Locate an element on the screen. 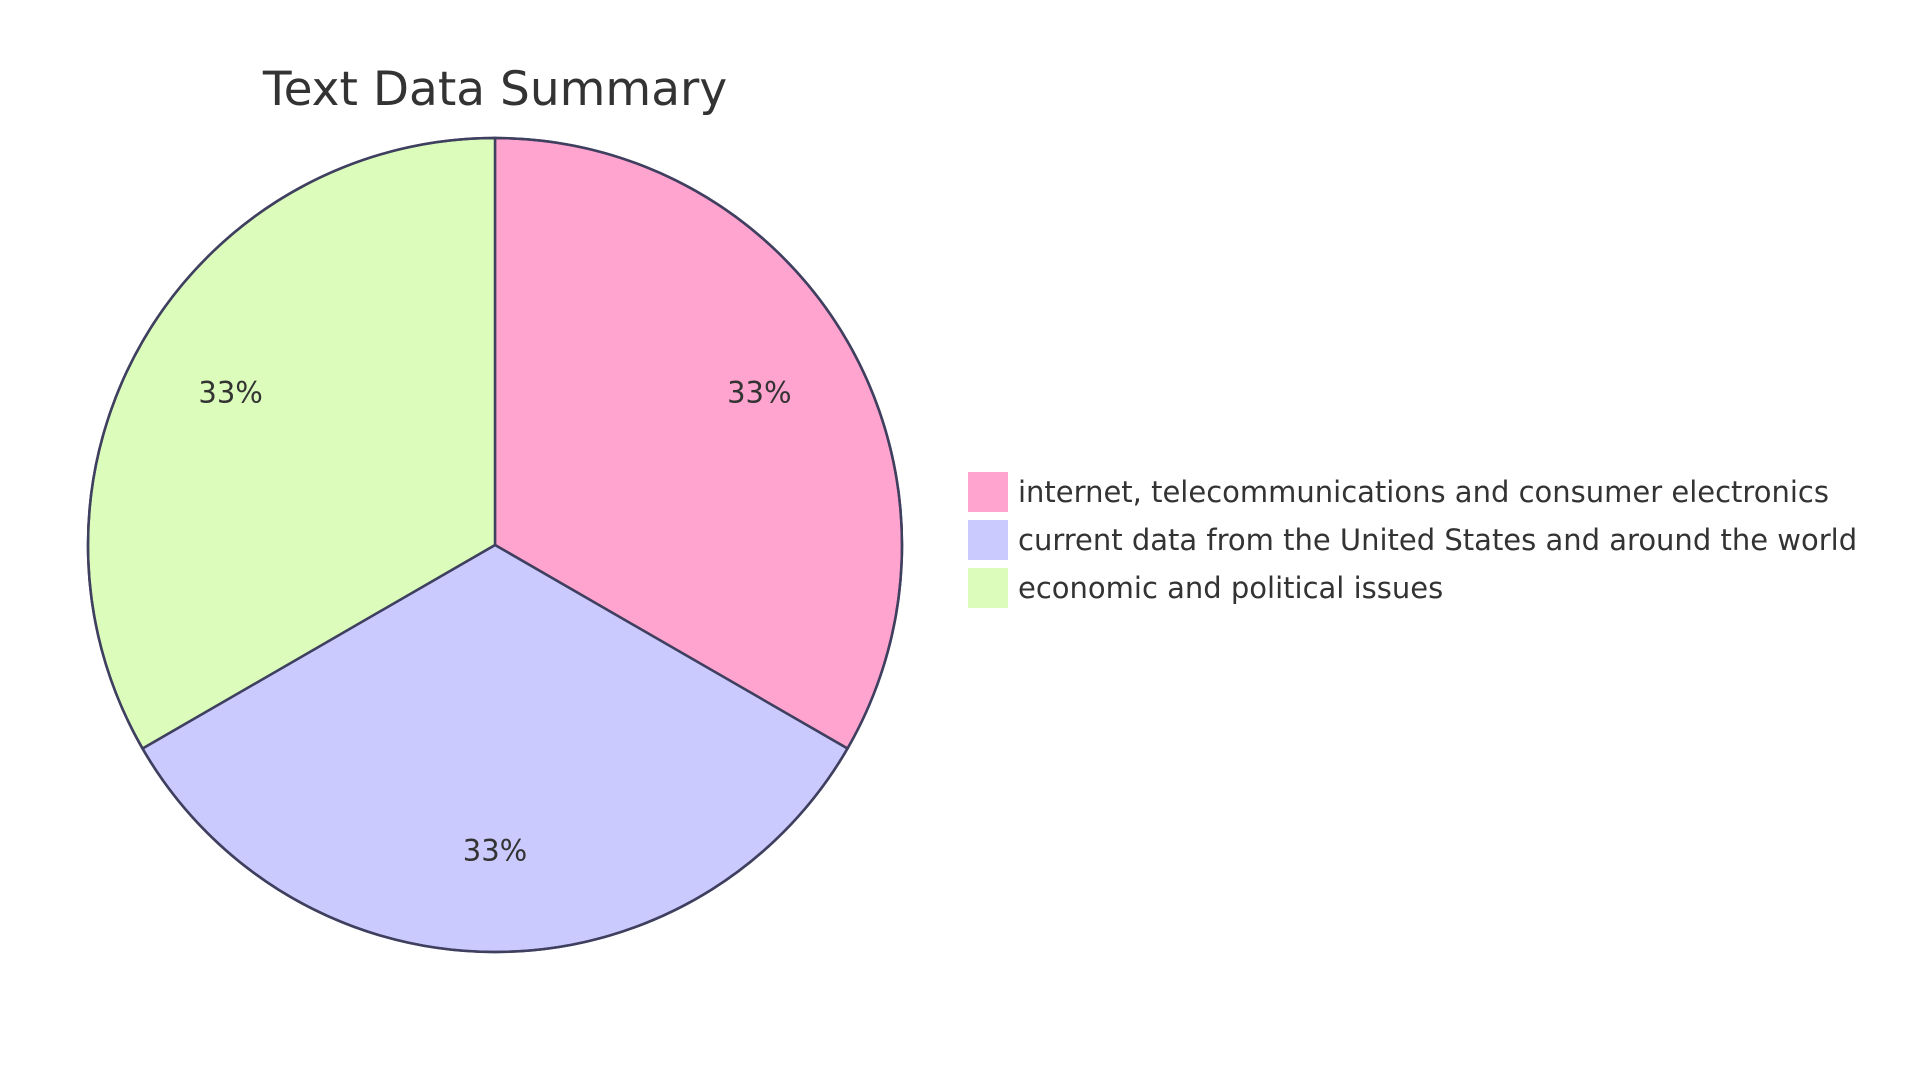 The width and height of the screenshot is (1920, 1080). chart-title: Text Data Summary is located at coordinates (494, 89).